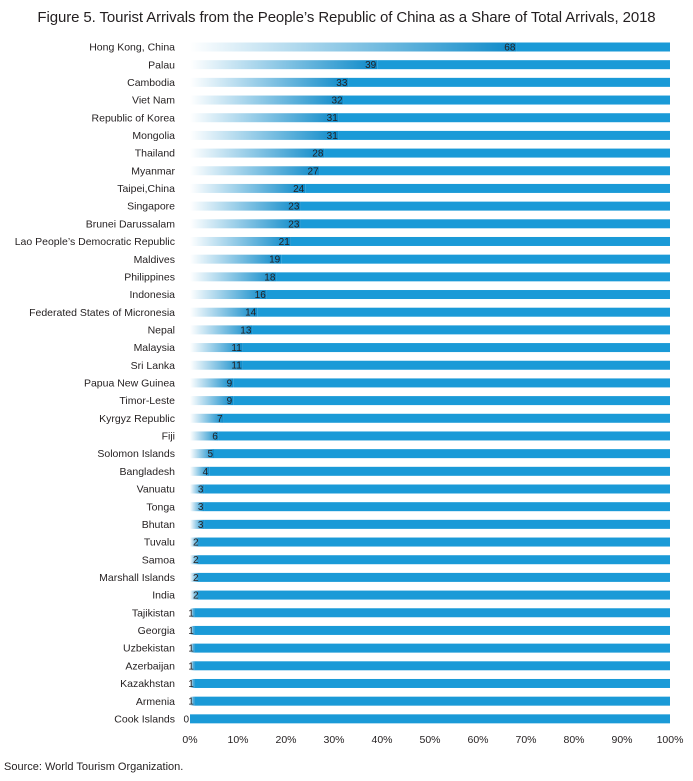 The width and height of the screenshot is (693, 781). What do you see at coordinates (381, 740) in the screenshot?
I see `x-tick-label: 40%` at bounding box center [381, 740].